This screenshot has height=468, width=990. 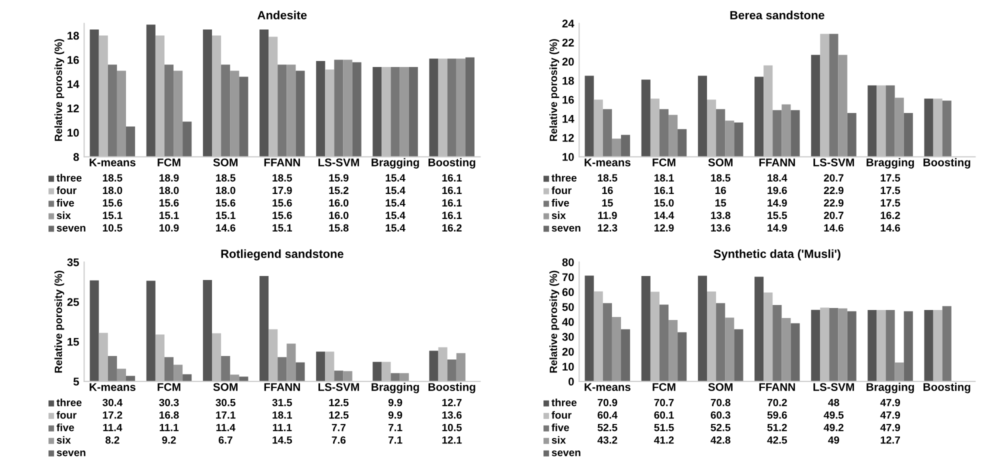 I want to click on data-label: 18.5, so click(x=226, y=178).